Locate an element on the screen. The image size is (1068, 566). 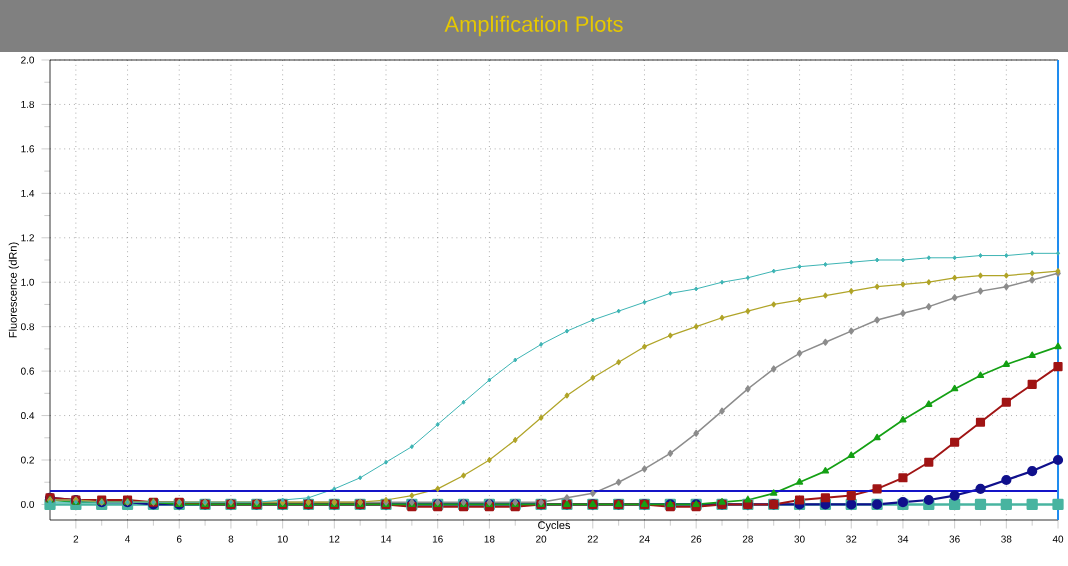
chart-title: Amplification Plots is located at coordinates (533, 26).